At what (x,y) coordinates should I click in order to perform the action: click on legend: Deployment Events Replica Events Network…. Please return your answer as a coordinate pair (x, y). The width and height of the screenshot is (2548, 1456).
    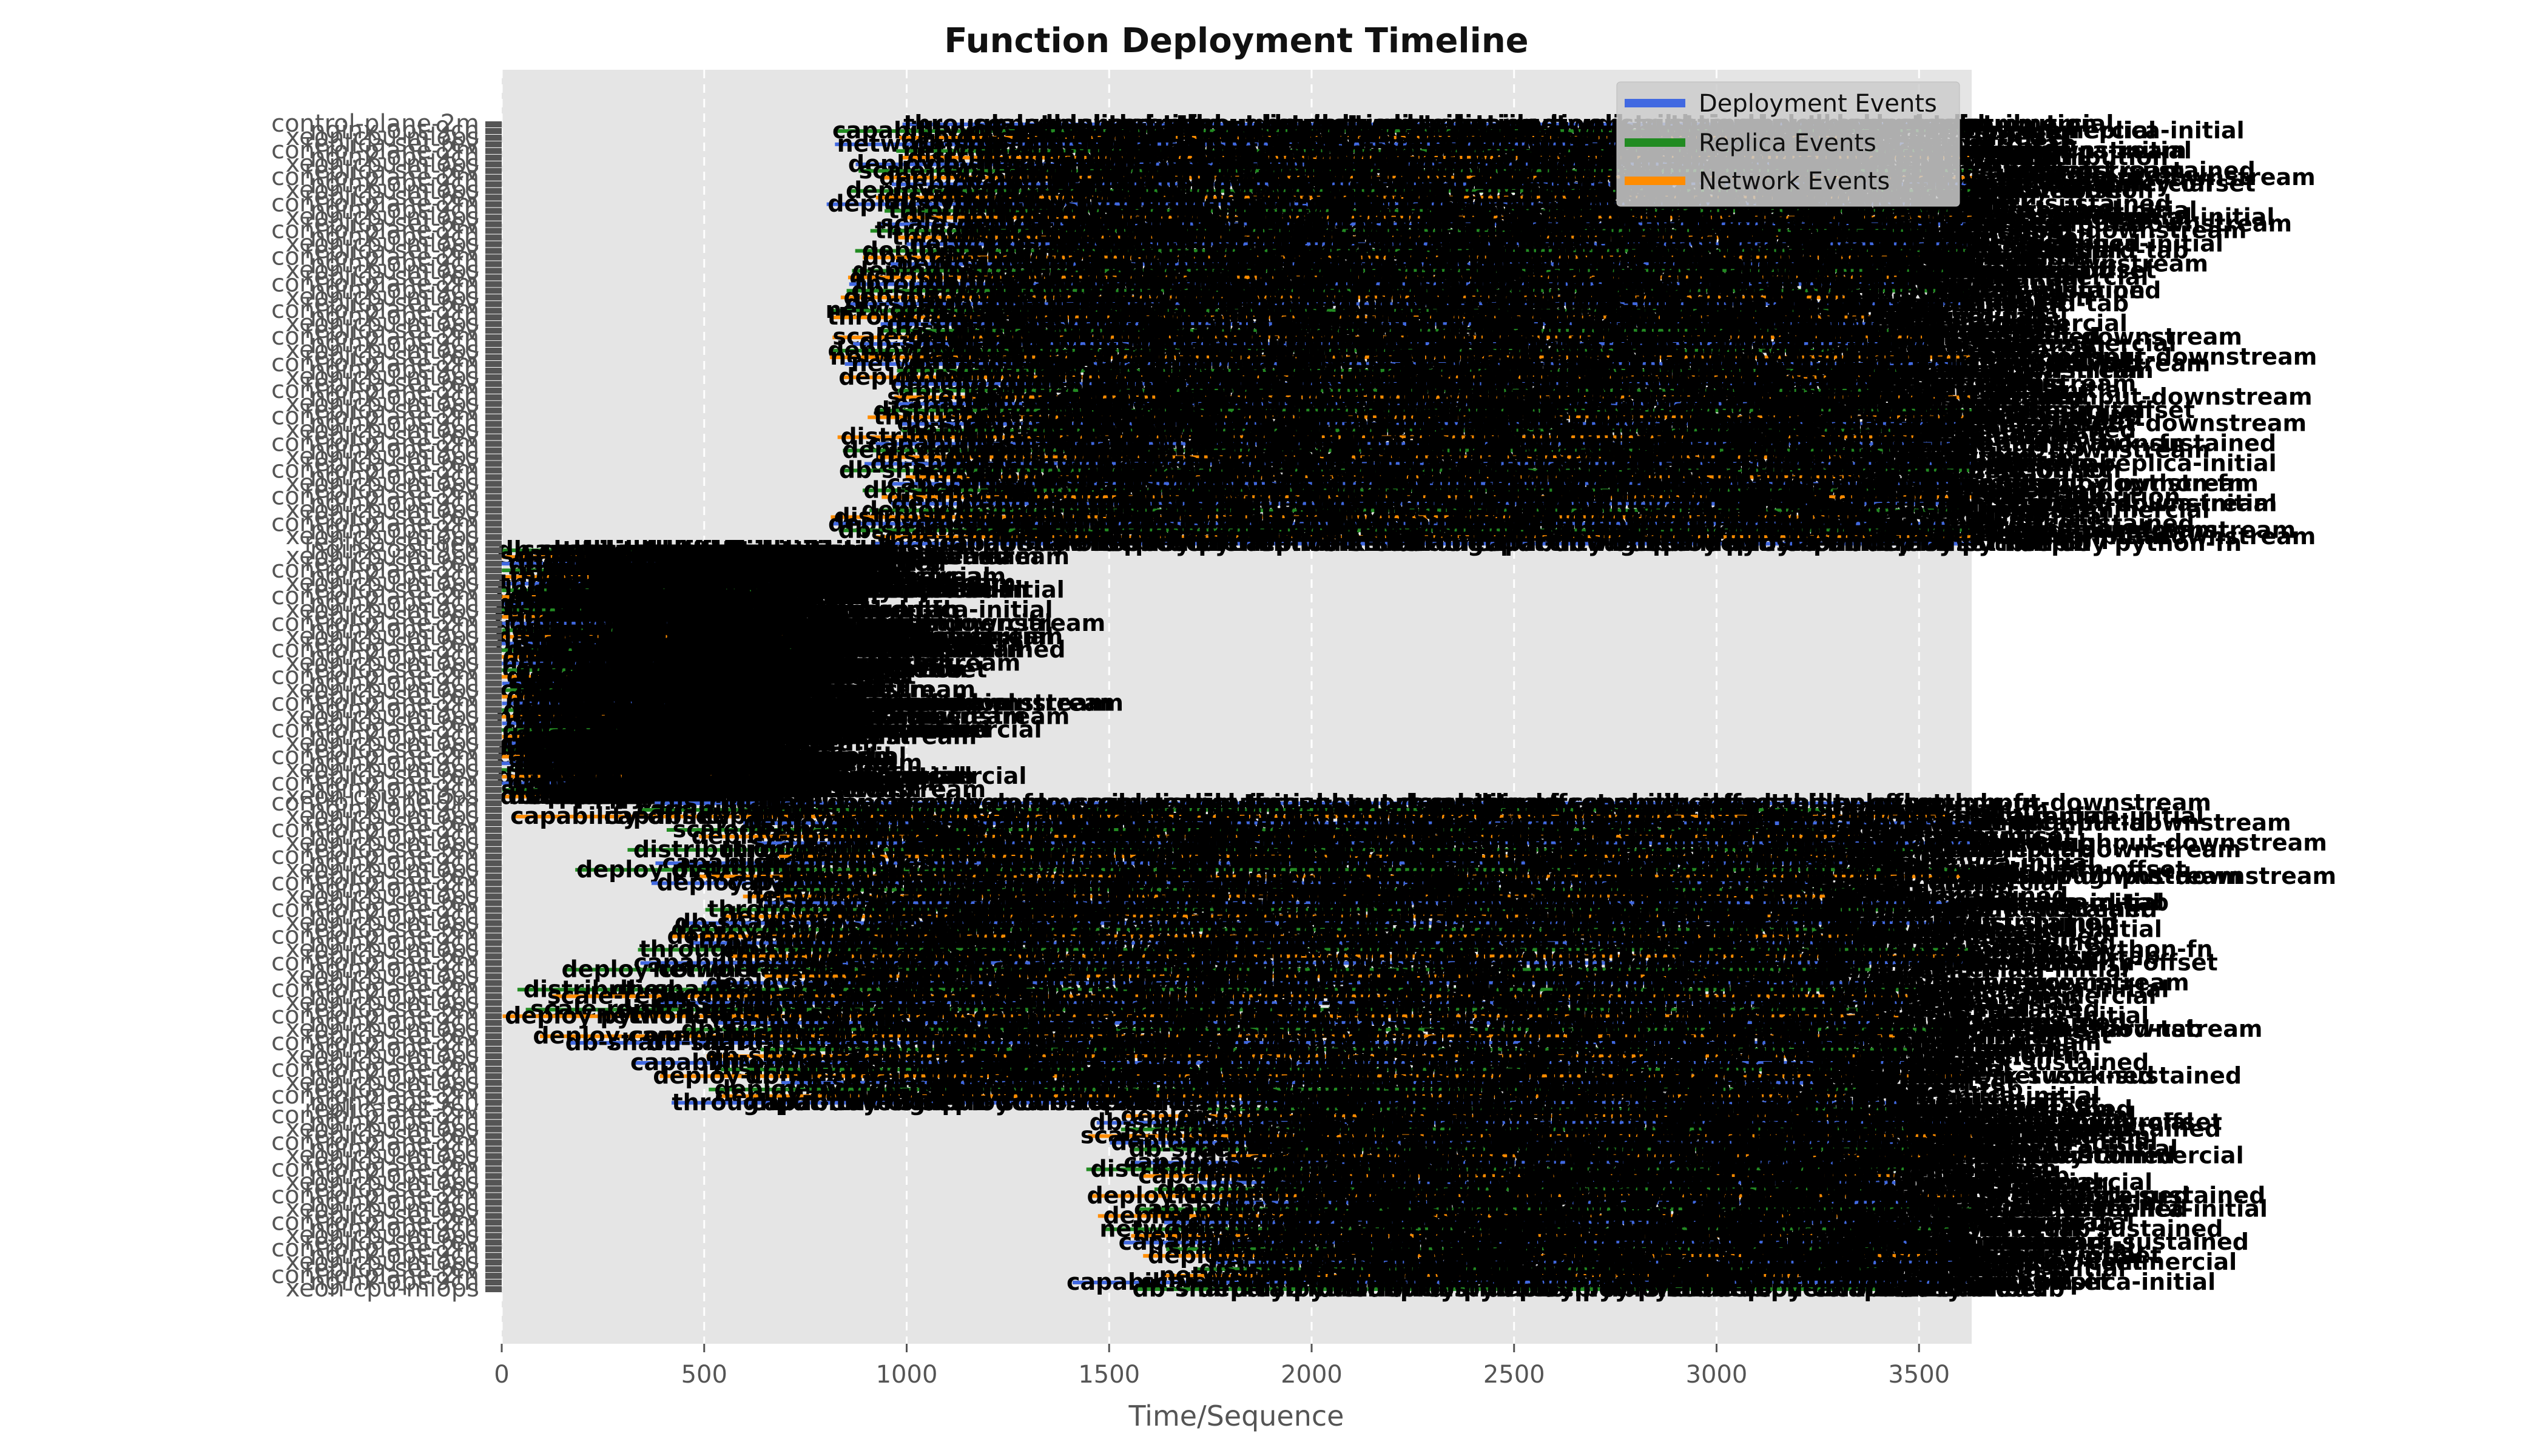
    Looking at the image, I should click on (1788, 144).